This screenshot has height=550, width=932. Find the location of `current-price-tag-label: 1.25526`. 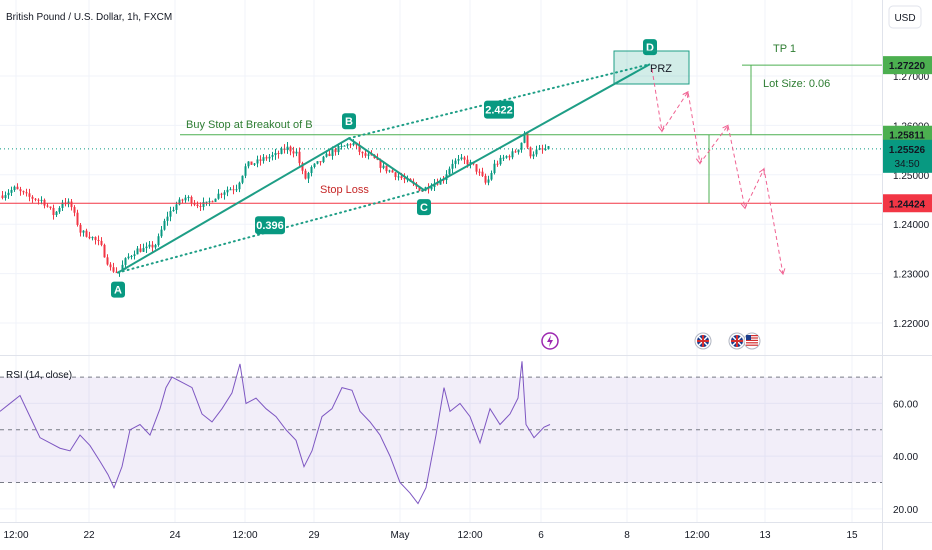

current-price-tag-label: 1.25526 is located at coordinates (907, 150).